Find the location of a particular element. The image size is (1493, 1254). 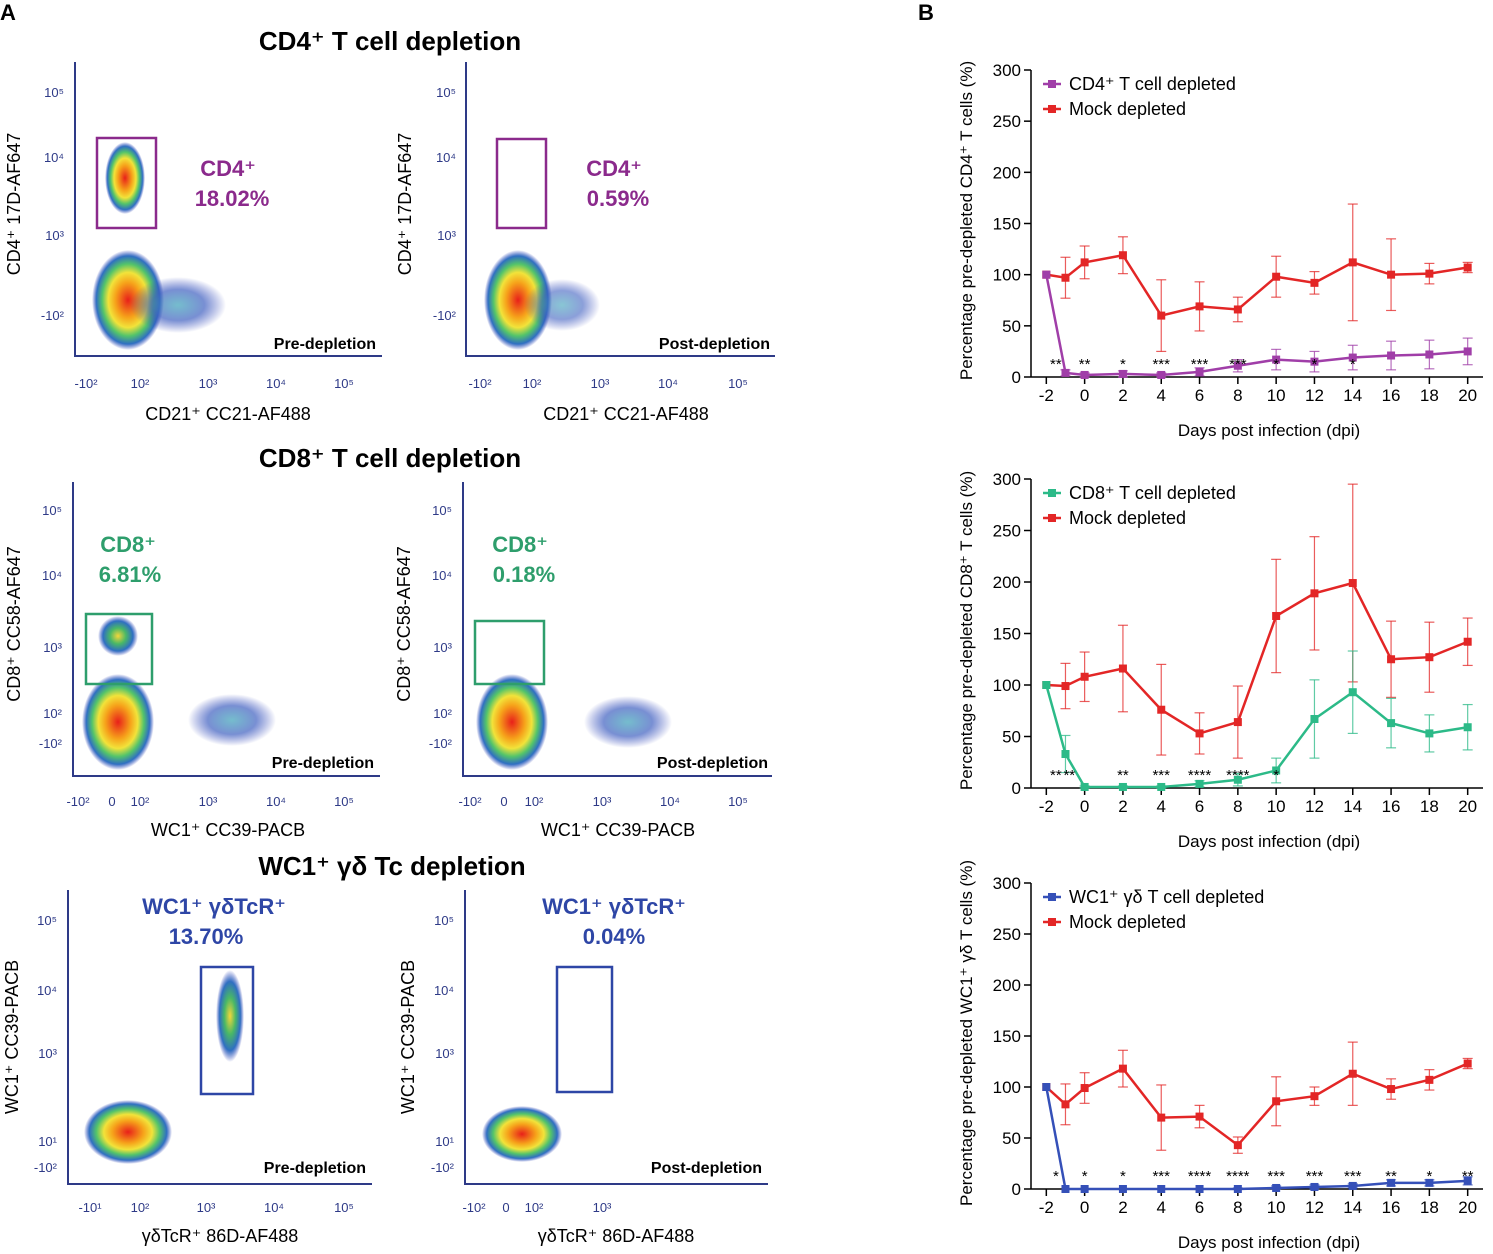

section-title-cd8: CD8⁺ T cell depletion is located at coordinates (390, 458).